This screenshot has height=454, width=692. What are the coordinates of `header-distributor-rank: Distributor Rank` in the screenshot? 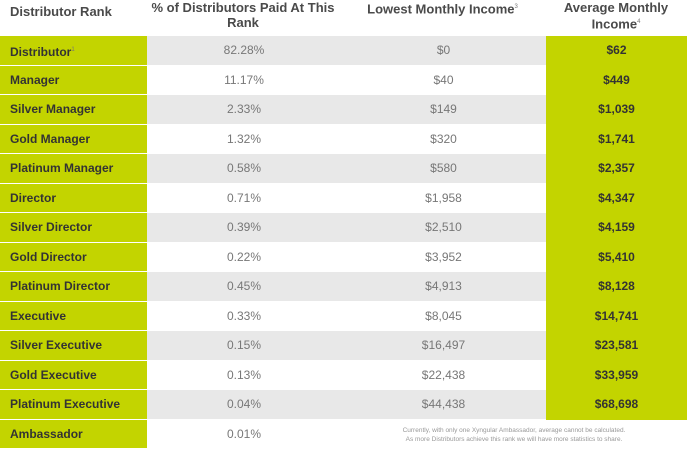 It's located at (78, 22).